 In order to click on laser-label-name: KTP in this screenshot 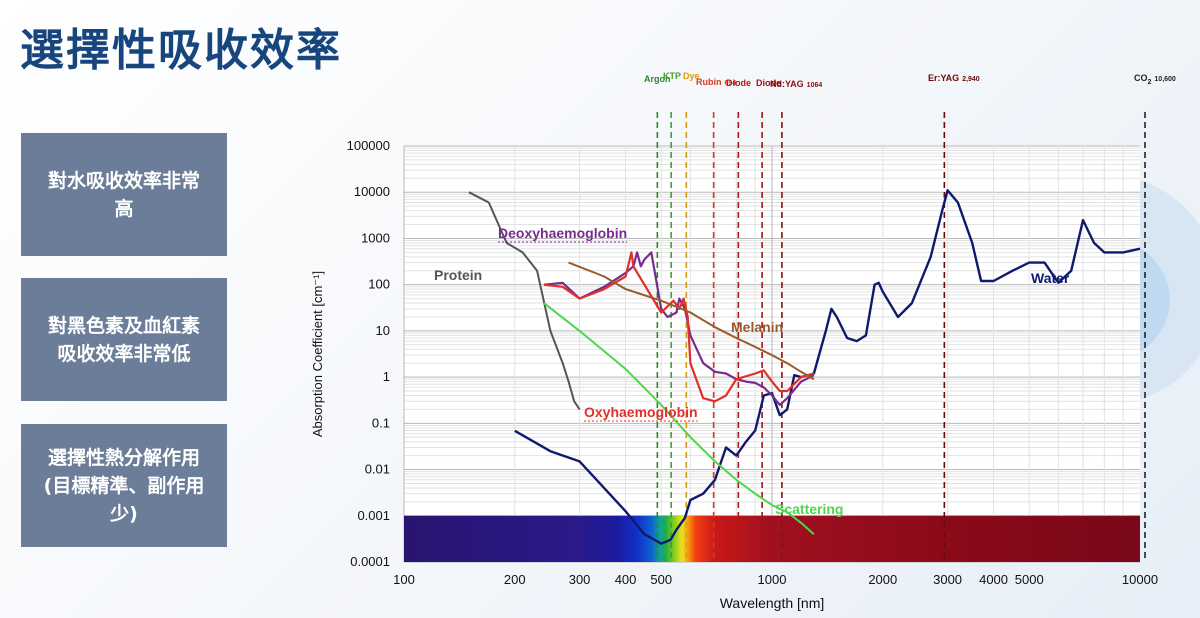, I will do `click(672, 76)`.